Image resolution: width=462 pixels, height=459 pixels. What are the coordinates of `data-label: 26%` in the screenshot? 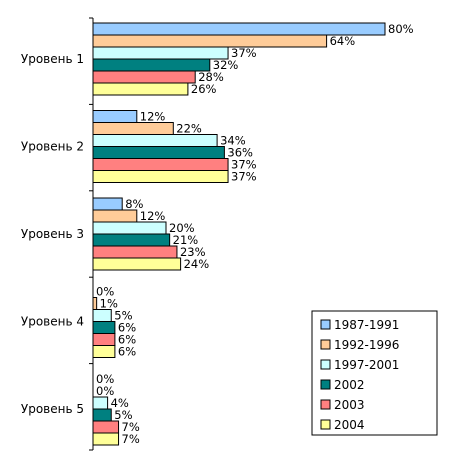 It's located at (204, 89).